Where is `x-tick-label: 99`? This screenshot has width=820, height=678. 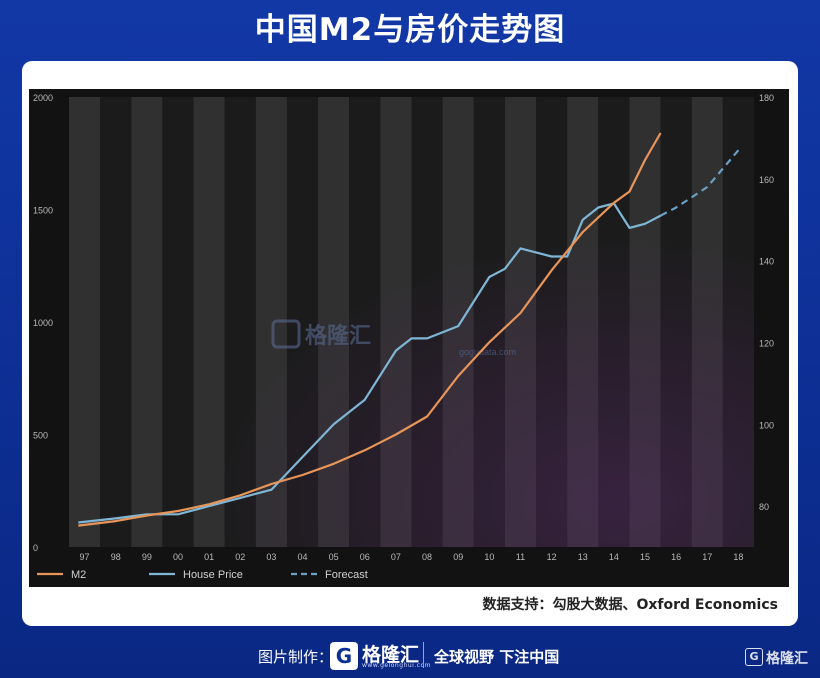 x-tick-label: 99 is located at coordinates (147, 557).